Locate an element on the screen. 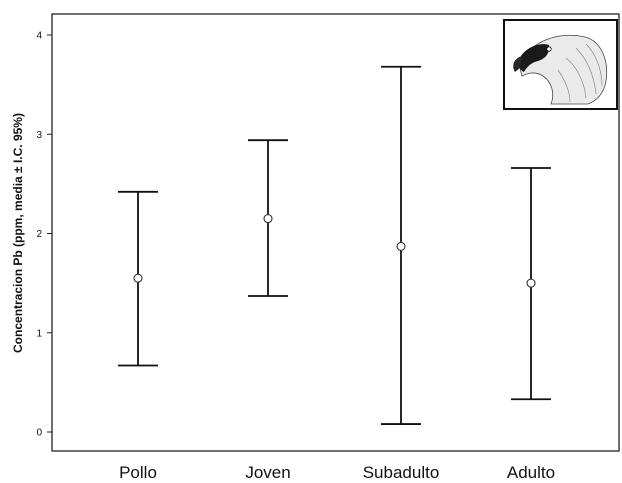 This screenshot has height=483, width=622. y-tick-label: 3 is located at coordinates (39, 135).